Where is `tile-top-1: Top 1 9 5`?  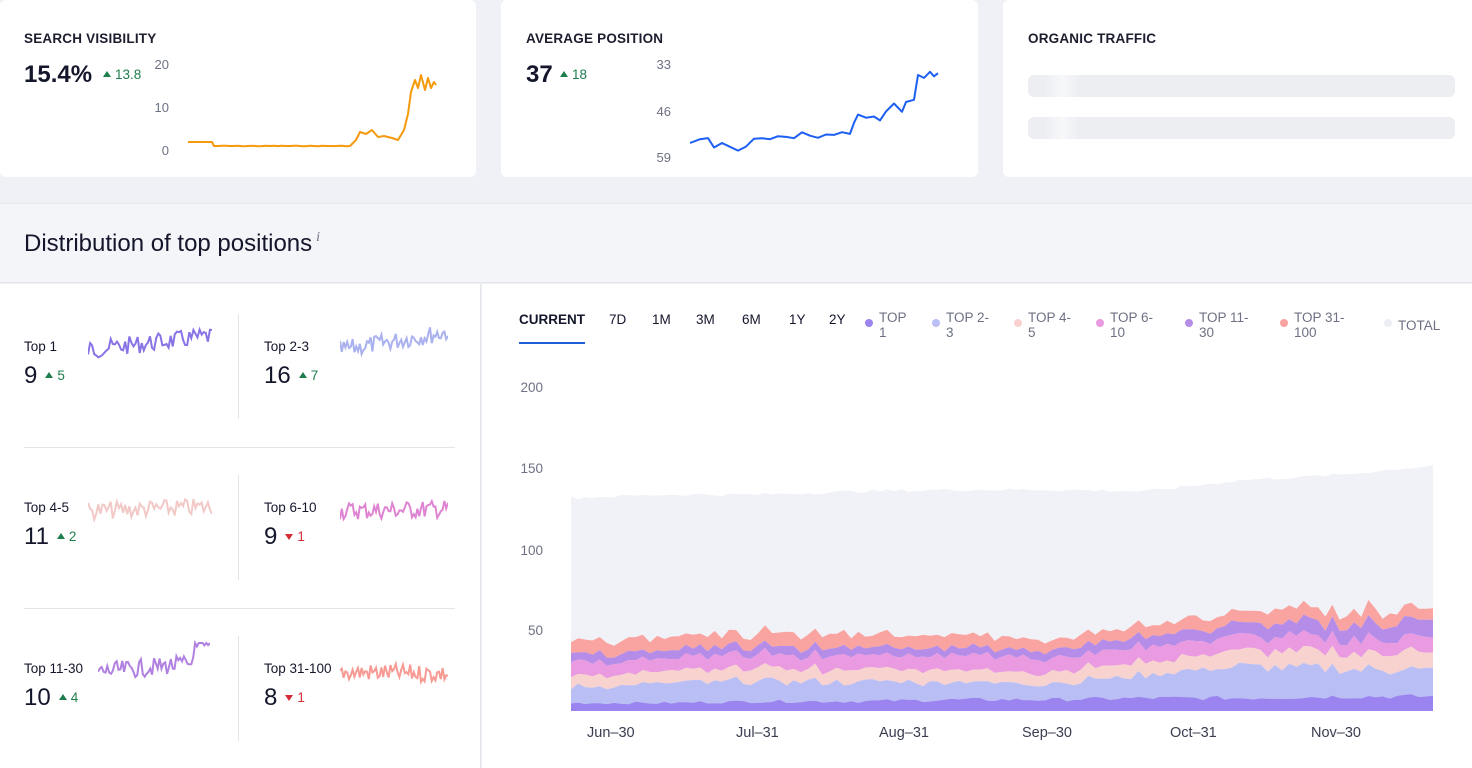 tile-top-1: Top 1 9 5 is located at coordinates (131, 339).